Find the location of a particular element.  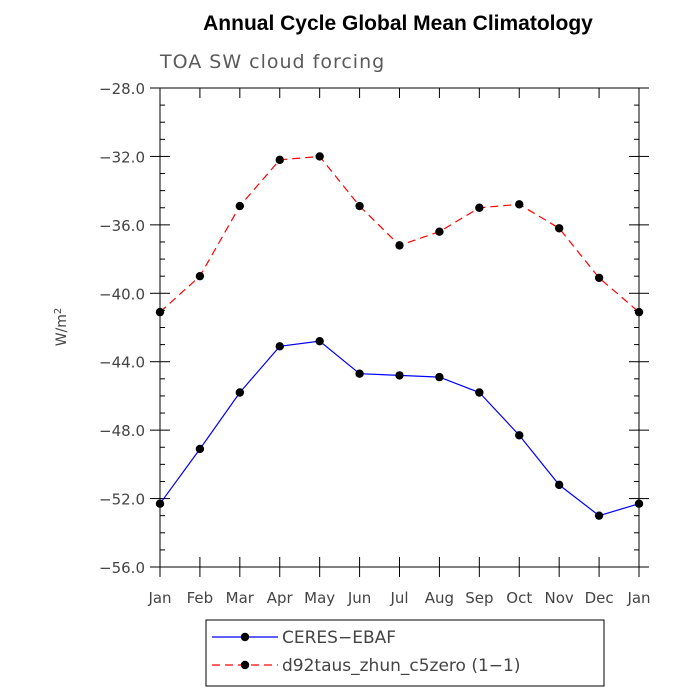

y-tick-label: −56.0 is located at coordinates (122, 568).